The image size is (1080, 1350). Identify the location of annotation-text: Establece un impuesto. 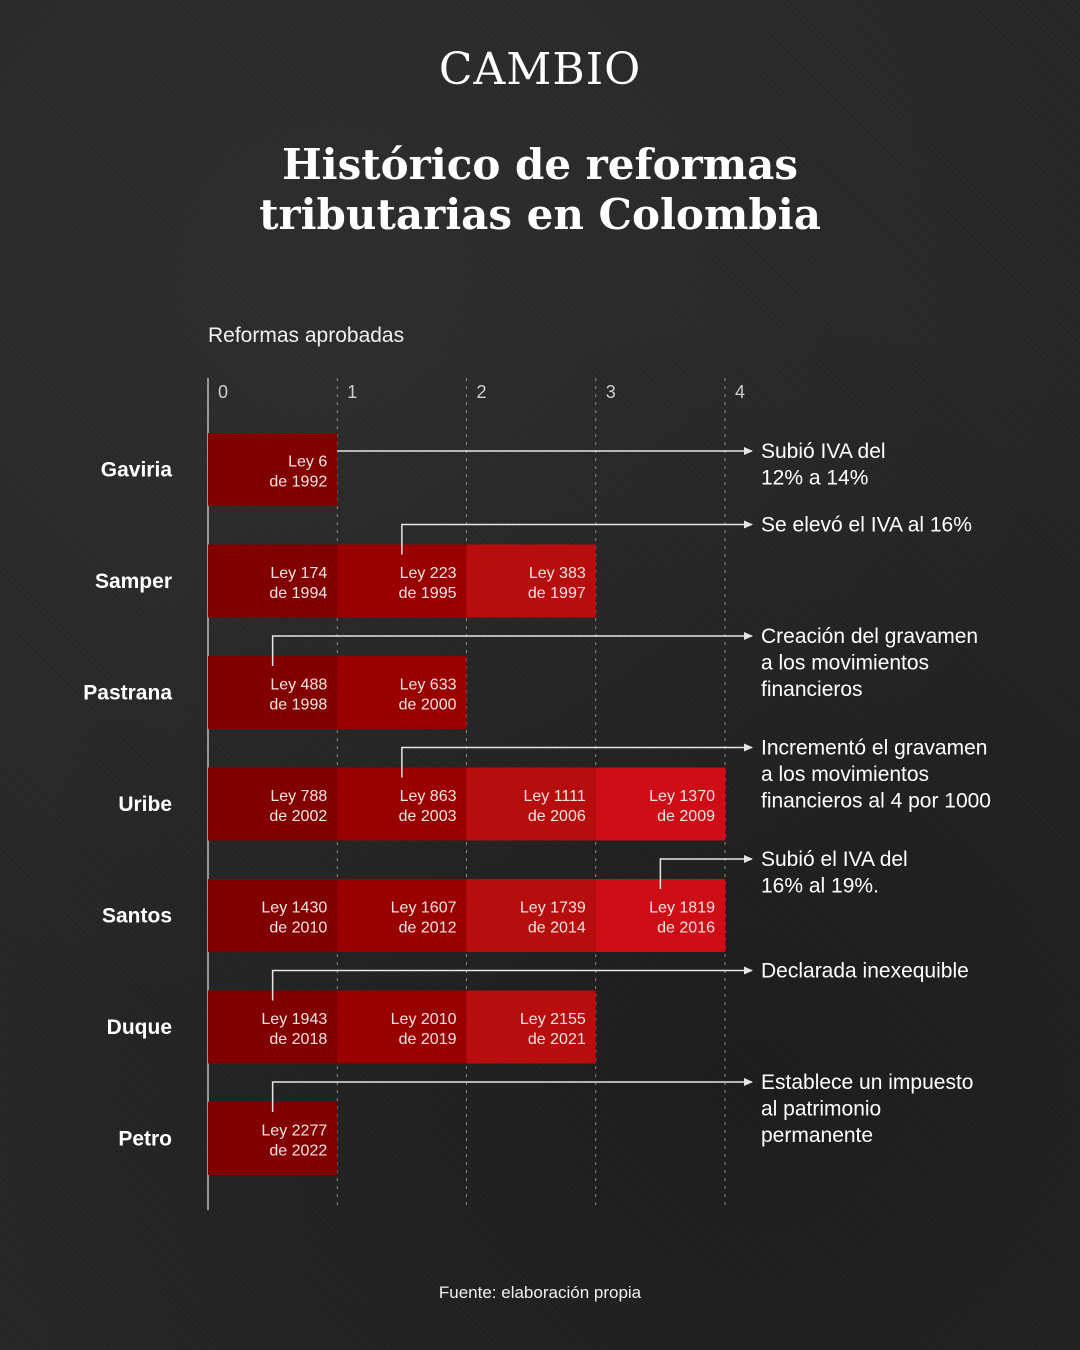
(867, 1082).